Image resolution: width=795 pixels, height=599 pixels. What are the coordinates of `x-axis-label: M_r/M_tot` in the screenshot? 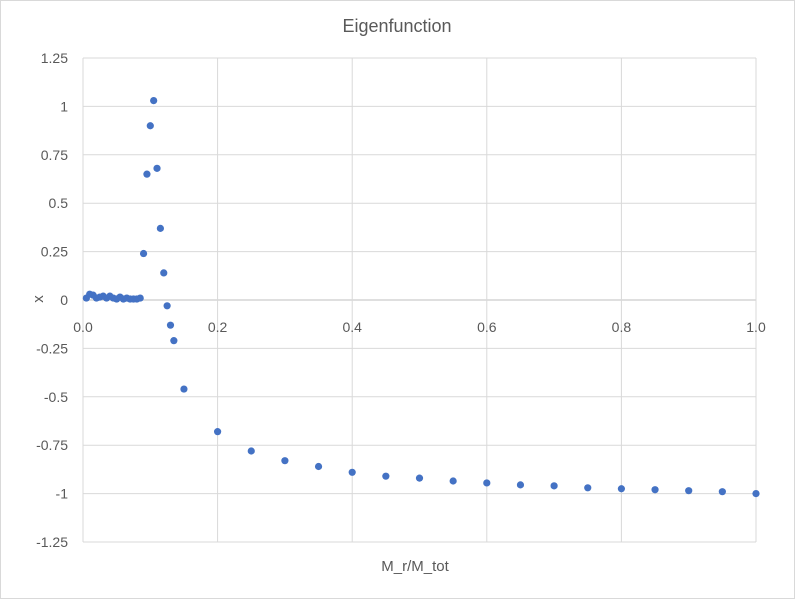 It's located at (415, 566).